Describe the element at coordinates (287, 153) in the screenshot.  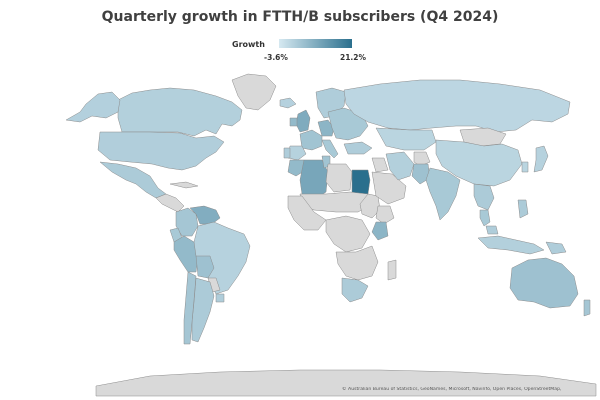
I see `region-portugal` at that location.